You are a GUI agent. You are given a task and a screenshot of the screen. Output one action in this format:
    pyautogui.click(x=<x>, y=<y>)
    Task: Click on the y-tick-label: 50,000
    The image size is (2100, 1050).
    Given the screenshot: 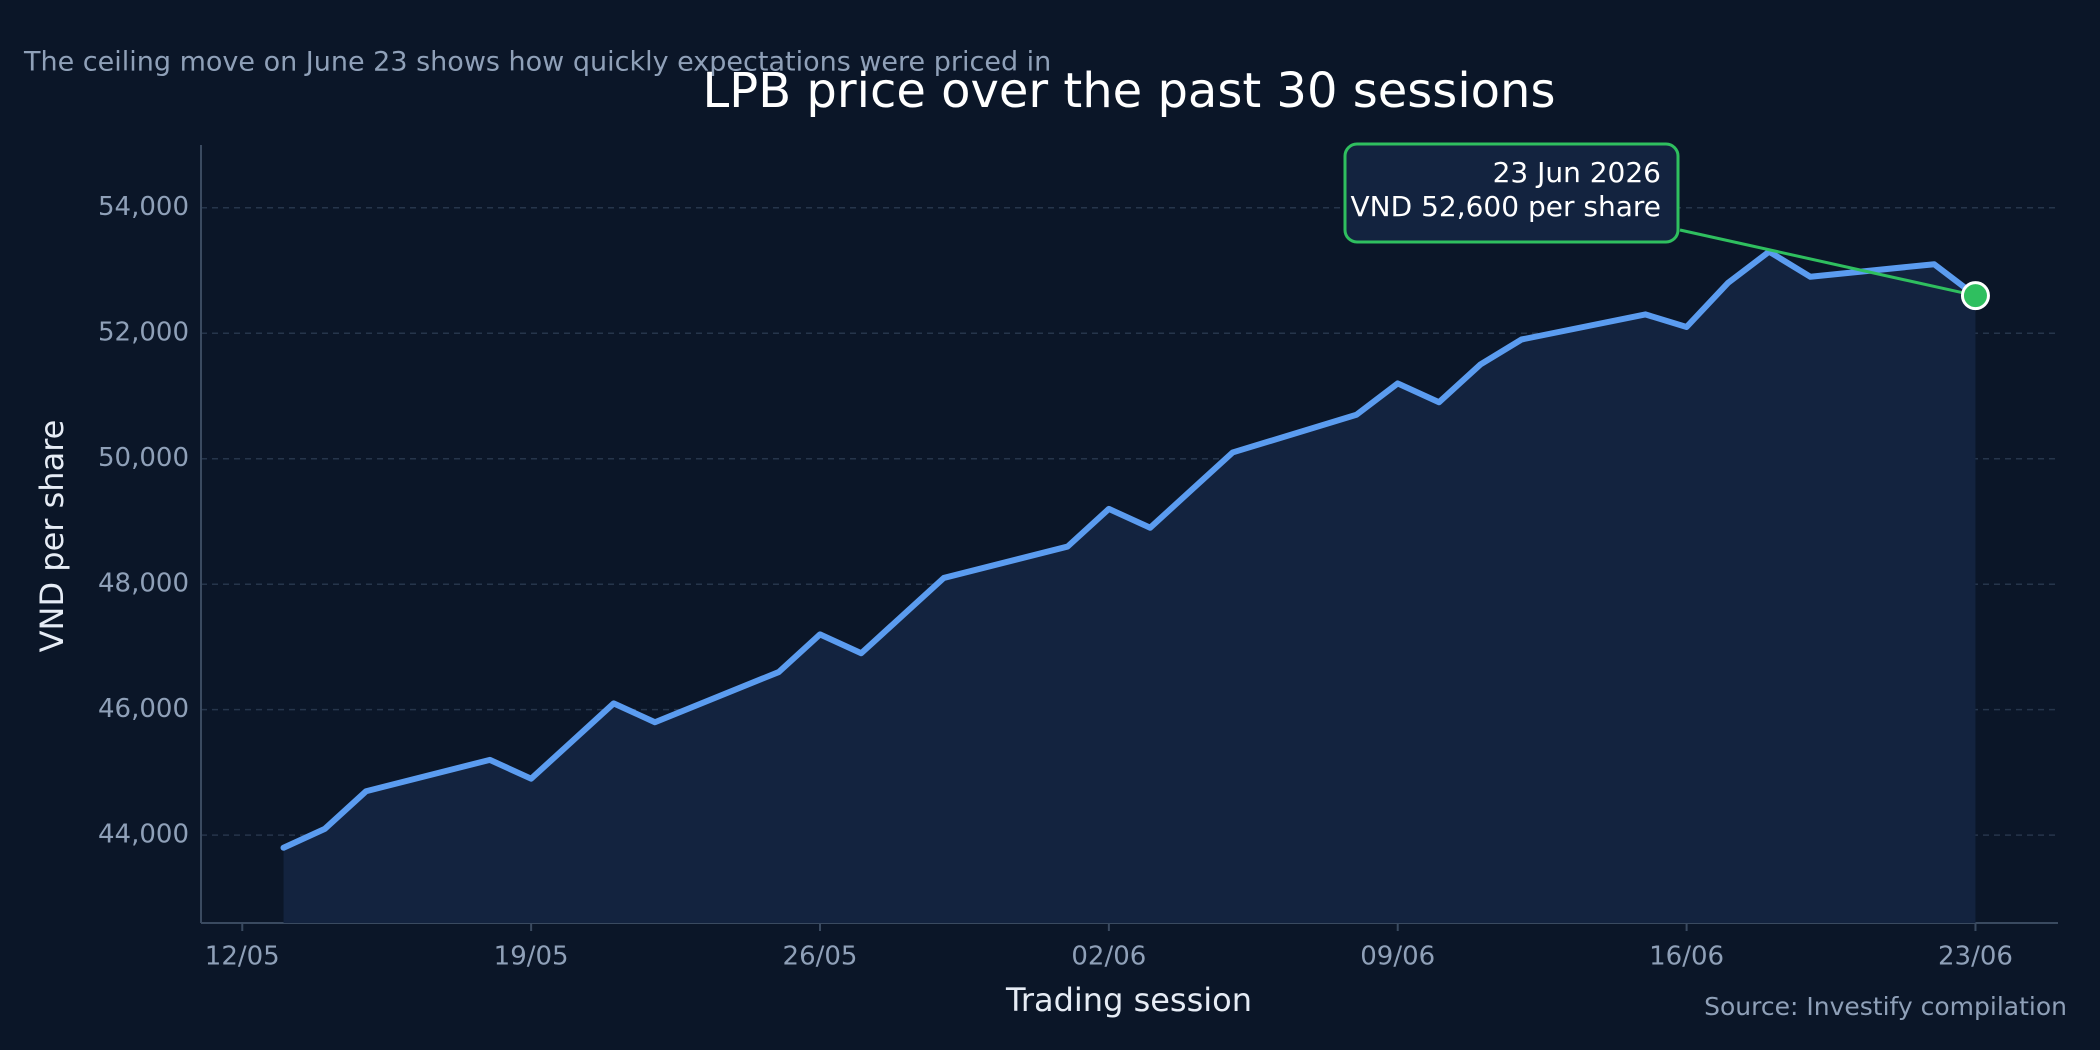 What is the action you would take?
    pyautogui.click(x=143, y=458)
    